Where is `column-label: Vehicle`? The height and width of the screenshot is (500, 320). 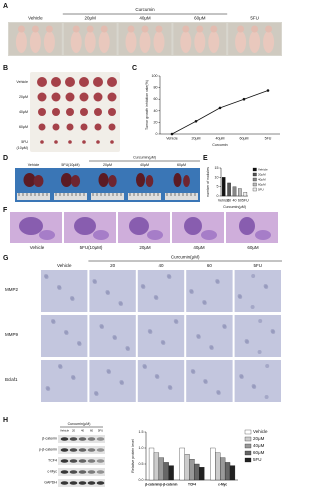
column-label: Vehicle is located at coordinates (34, 165).